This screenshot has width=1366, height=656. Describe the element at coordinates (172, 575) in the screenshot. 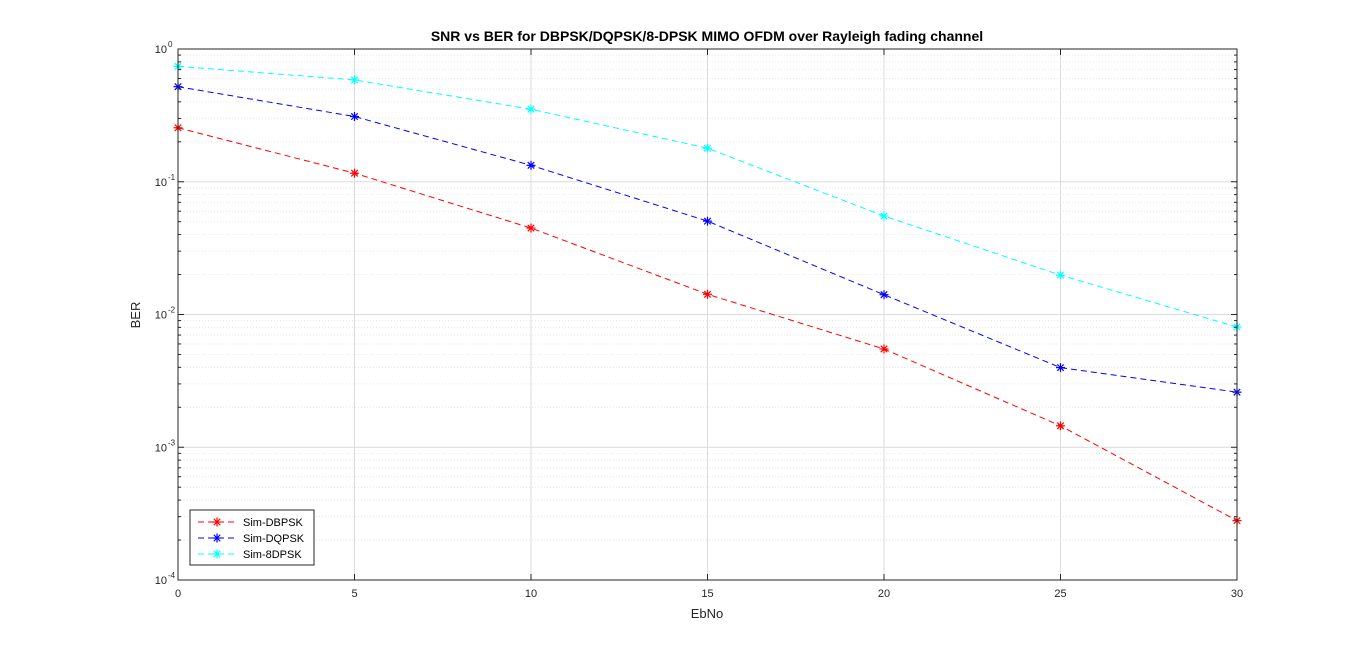

I see `y-tick-exponent: -4` at that location.